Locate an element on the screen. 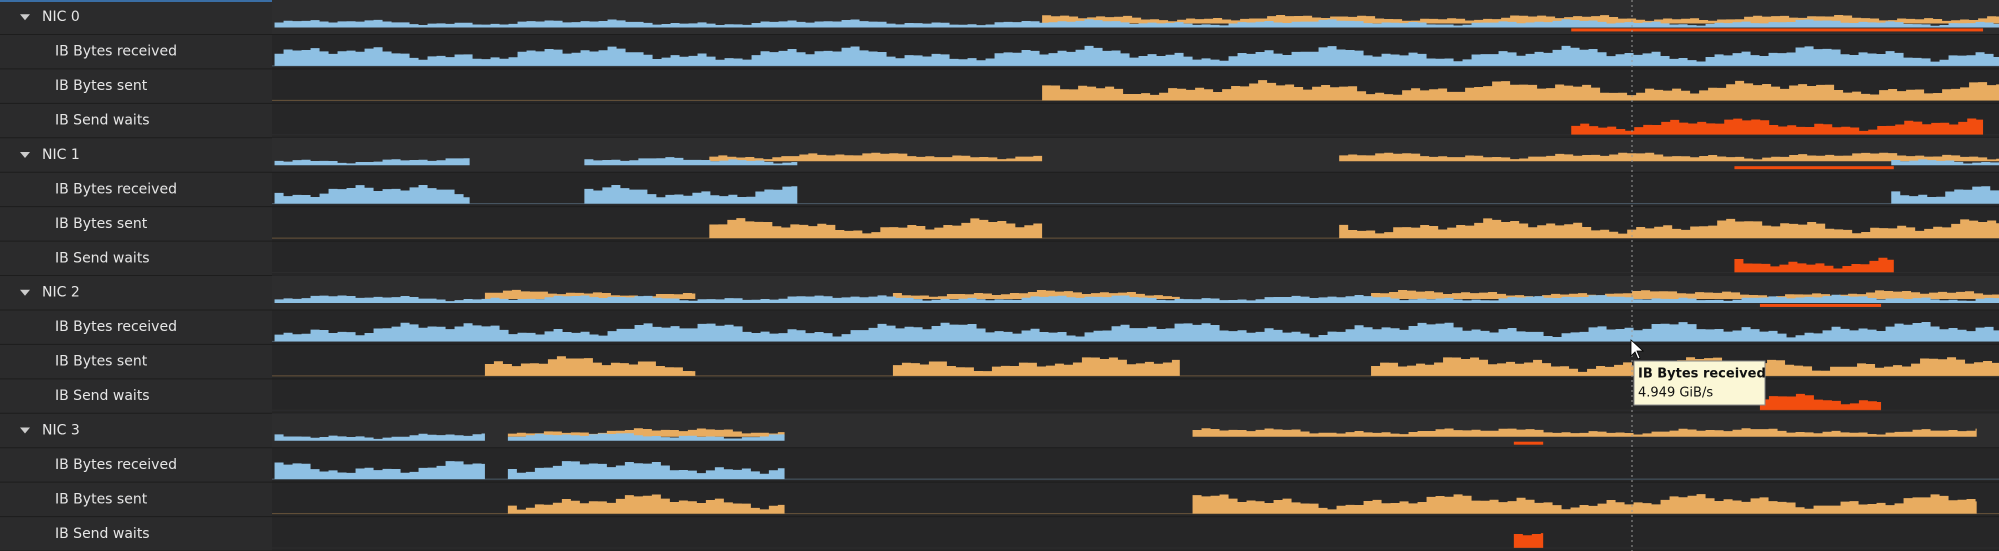  tooltip-box is located at coordinates (1699, 383).